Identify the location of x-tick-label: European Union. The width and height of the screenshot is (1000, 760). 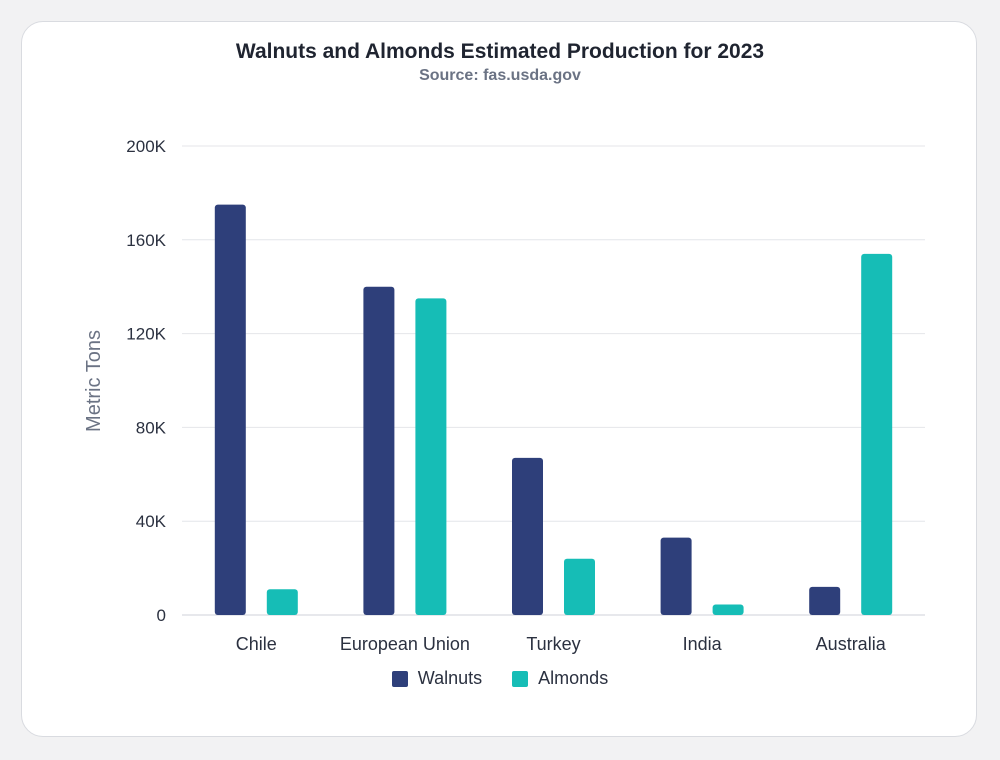
(405, 644).